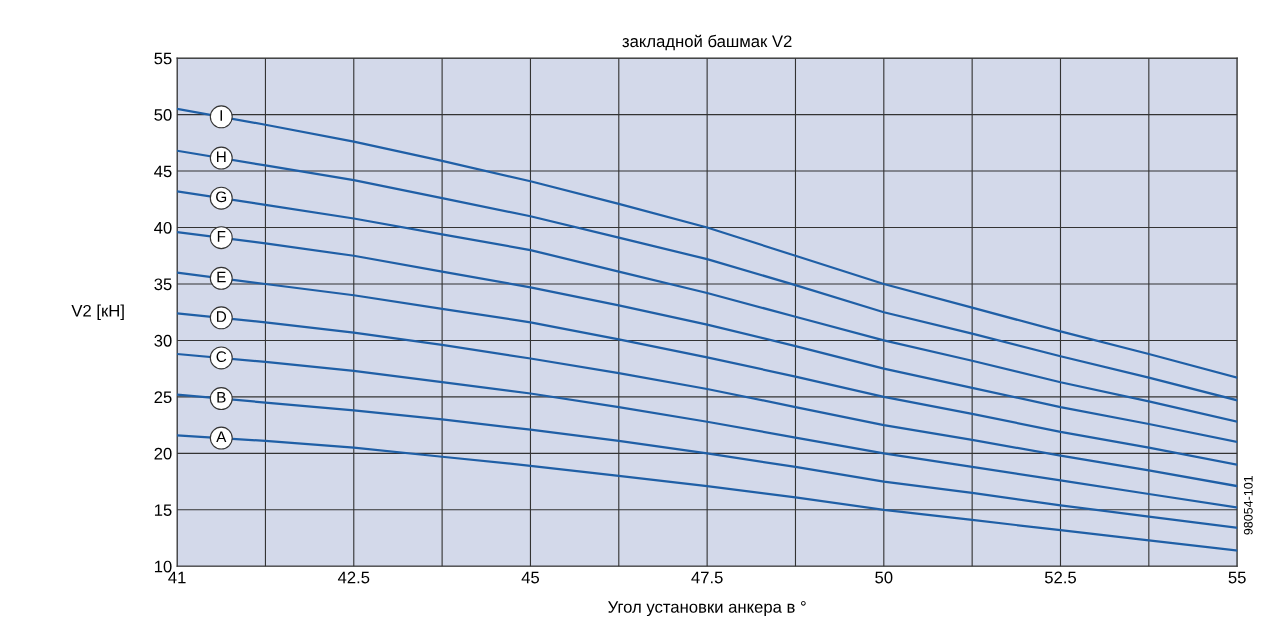 Image resolution: width=1265 pixels, height=632 pixels. Describe the element at coordinates (707, 609) in the screenshot. I see `x-axis-title: Угол установки анкера в °` at that location.